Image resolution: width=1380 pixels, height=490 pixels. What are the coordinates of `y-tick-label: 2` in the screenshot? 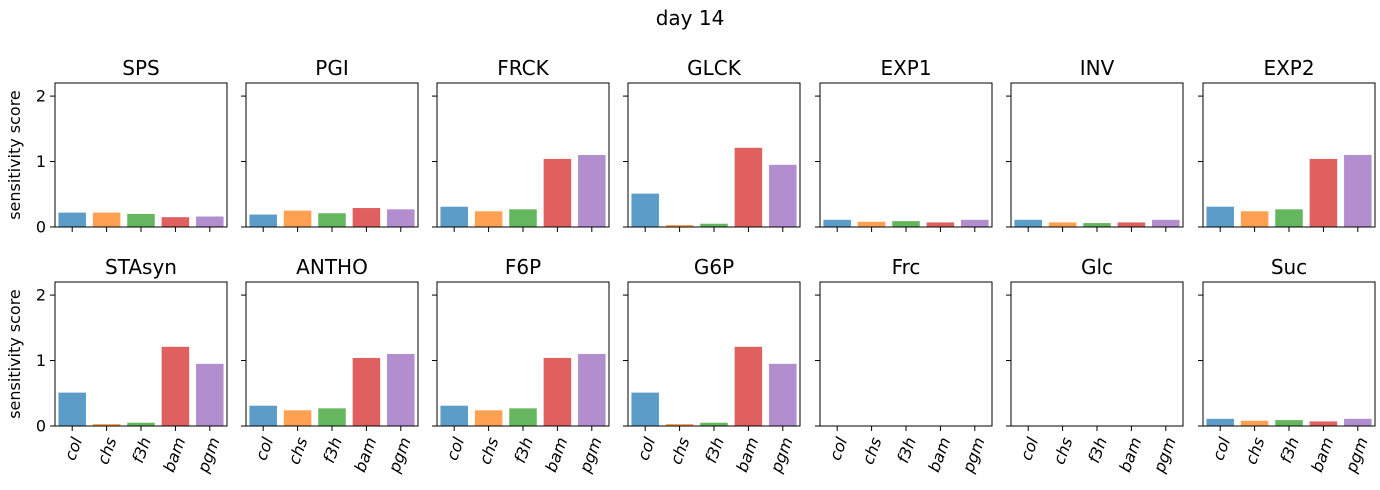 It's located at (41, 295).